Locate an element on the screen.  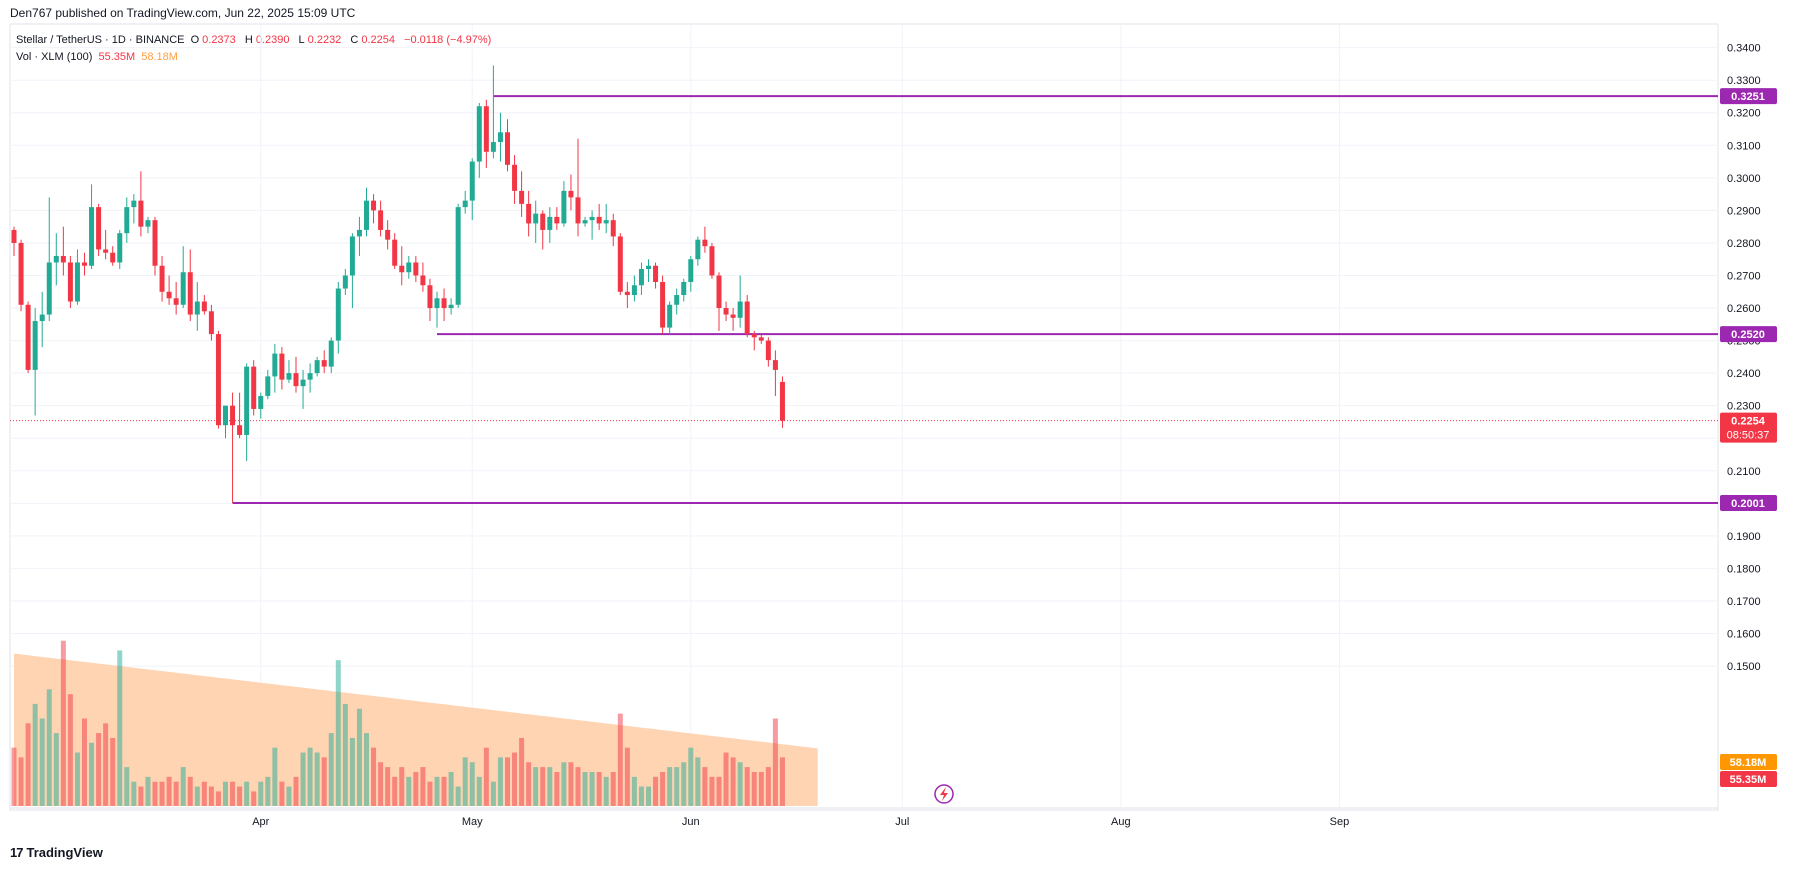
price-tick-label: 0.1700 is located at coordinates (1744, 602).